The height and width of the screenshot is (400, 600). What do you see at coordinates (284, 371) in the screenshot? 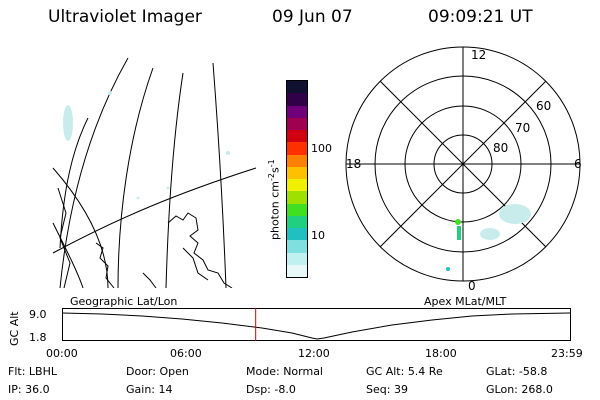
I see `info-mode: Mode: Normal` at bounding box center [284, 371].